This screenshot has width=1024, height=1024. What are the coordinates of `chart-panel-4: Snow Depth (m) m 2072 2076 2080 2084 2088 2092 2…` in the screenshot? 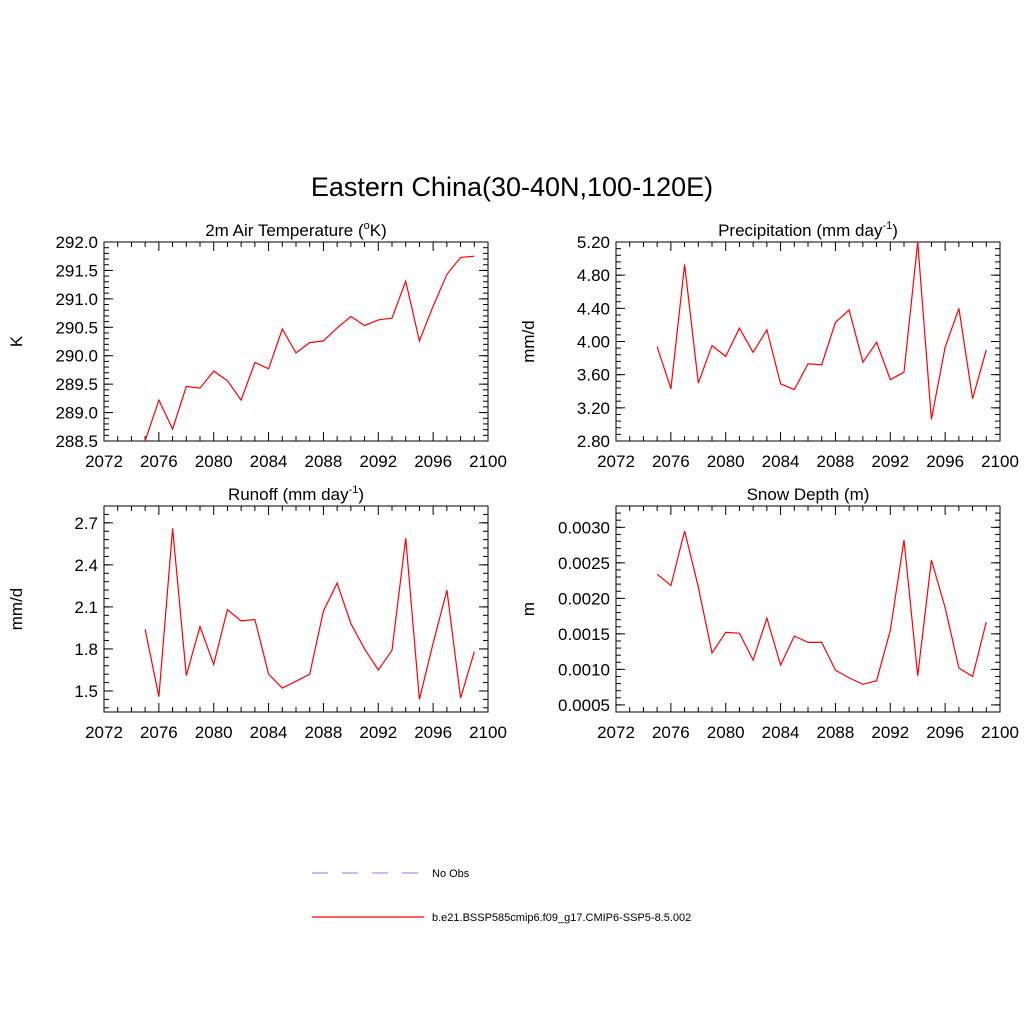 It's located at (769, 613).